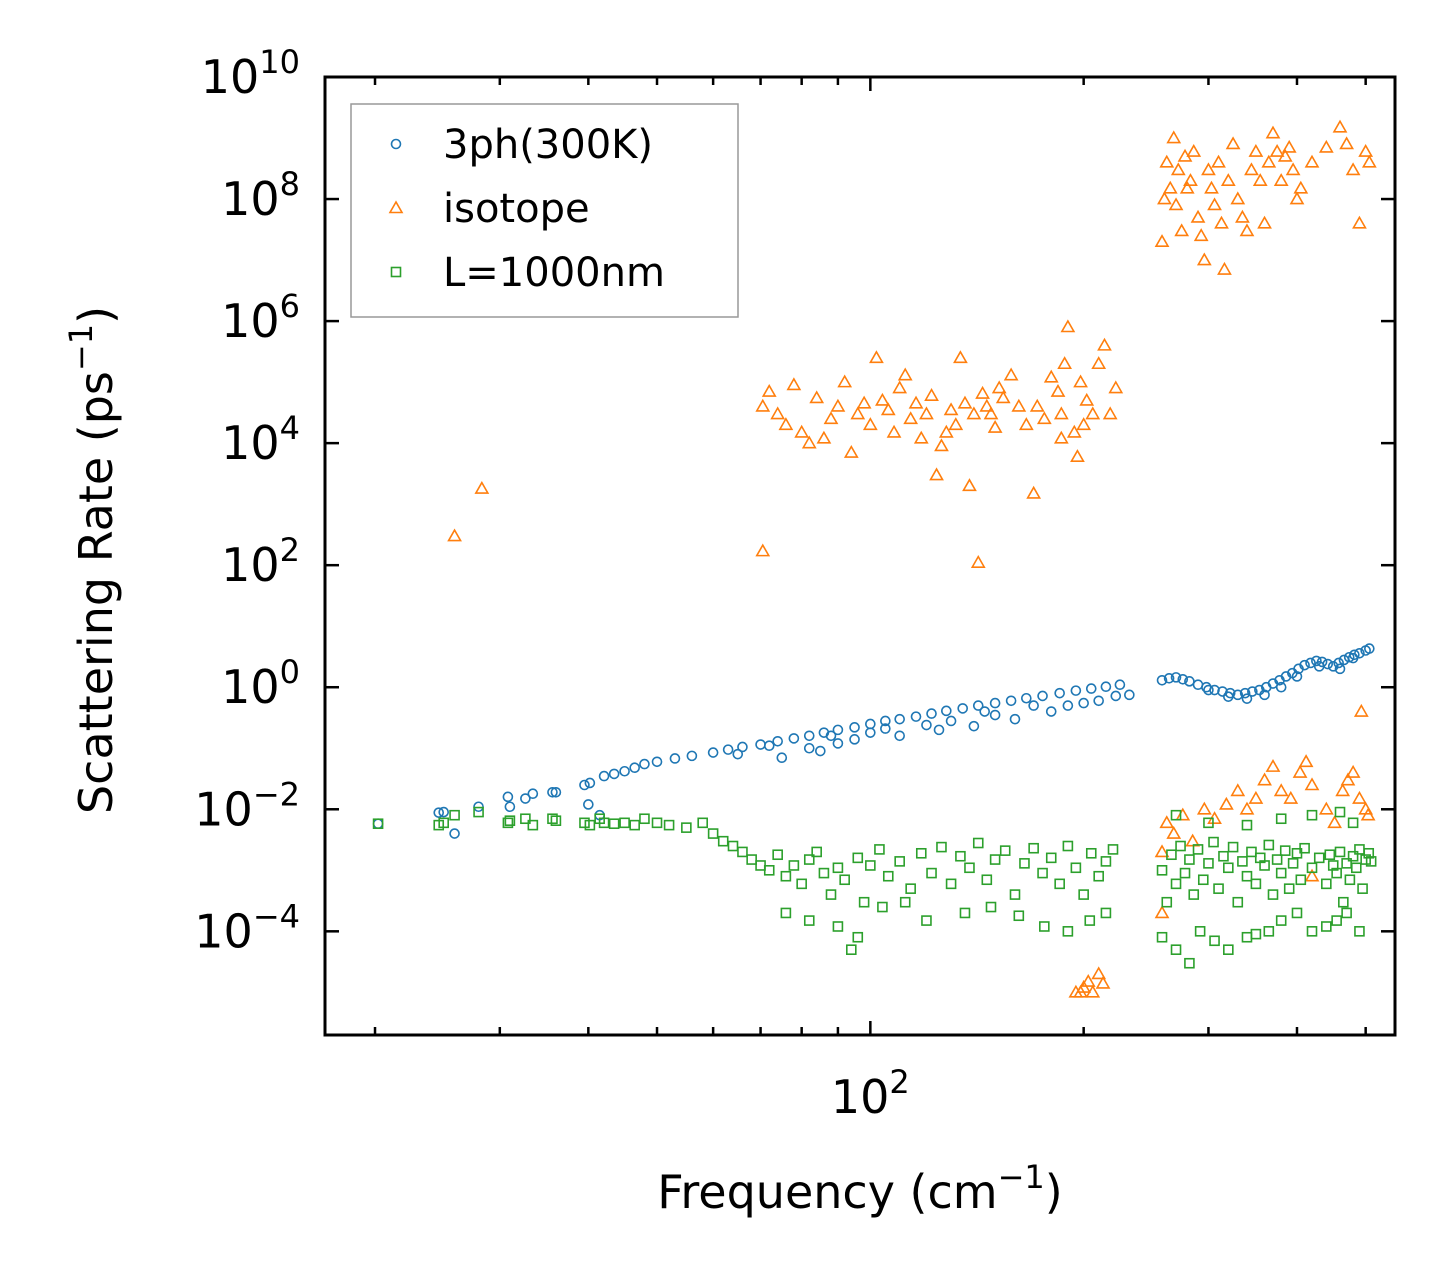 The image size is (1455, 1285). I want to click on x-tick-label: 102, so click(870, 1093).